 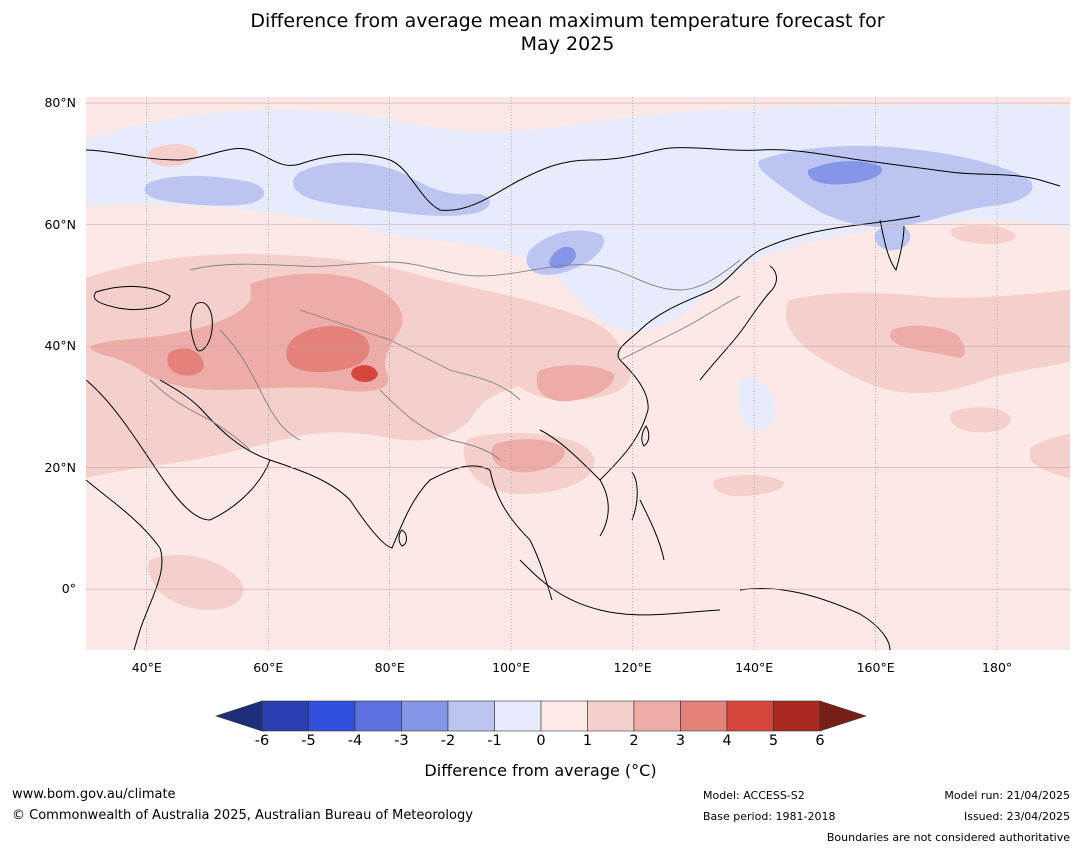 I want to click on anomaly-plus1-kamchatka, so click(x=983, y=234).